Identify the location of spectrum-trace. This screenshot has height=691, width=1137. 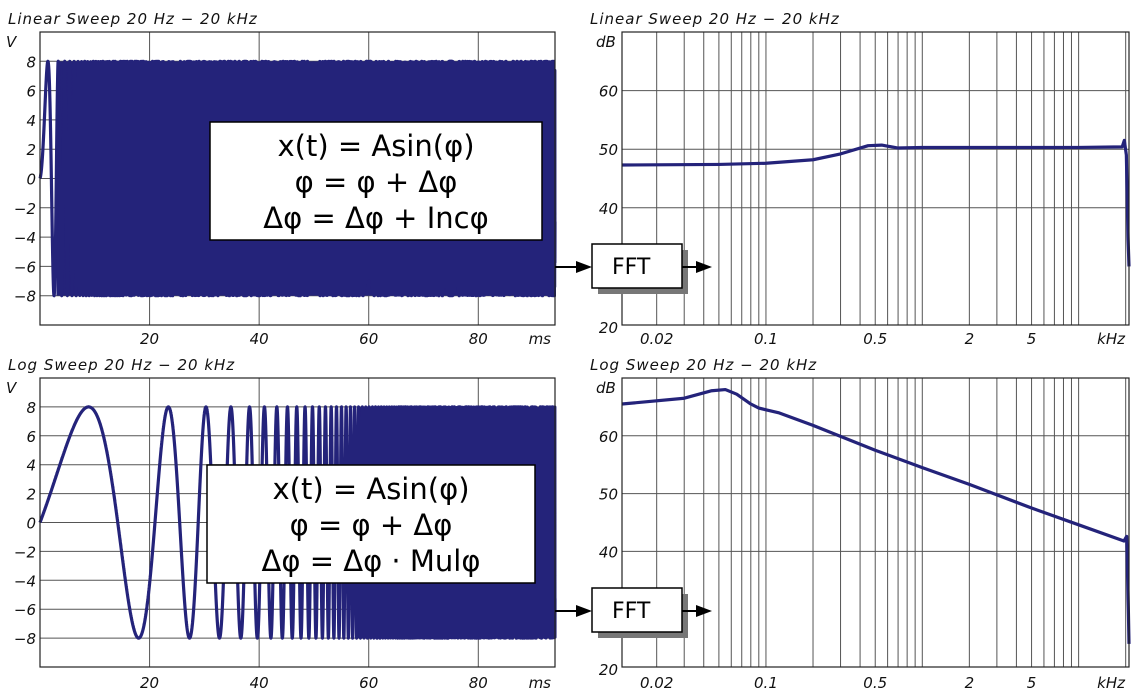
(876, 202).